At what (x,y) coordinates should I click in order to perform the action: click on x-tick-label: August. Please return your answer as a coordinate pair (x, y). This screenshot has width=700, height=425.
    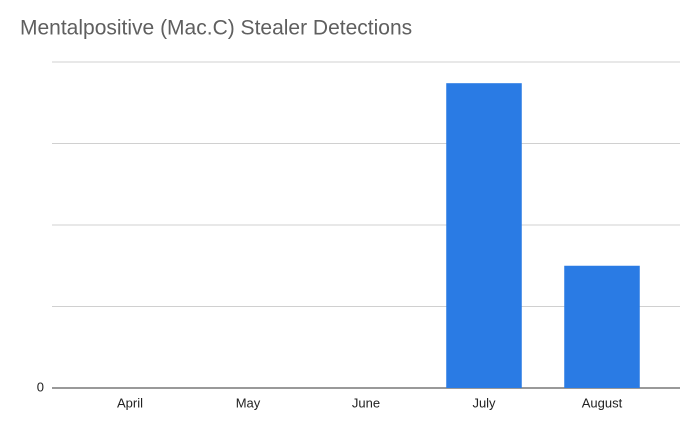
    Looking at the image, I should click on (602, 402).